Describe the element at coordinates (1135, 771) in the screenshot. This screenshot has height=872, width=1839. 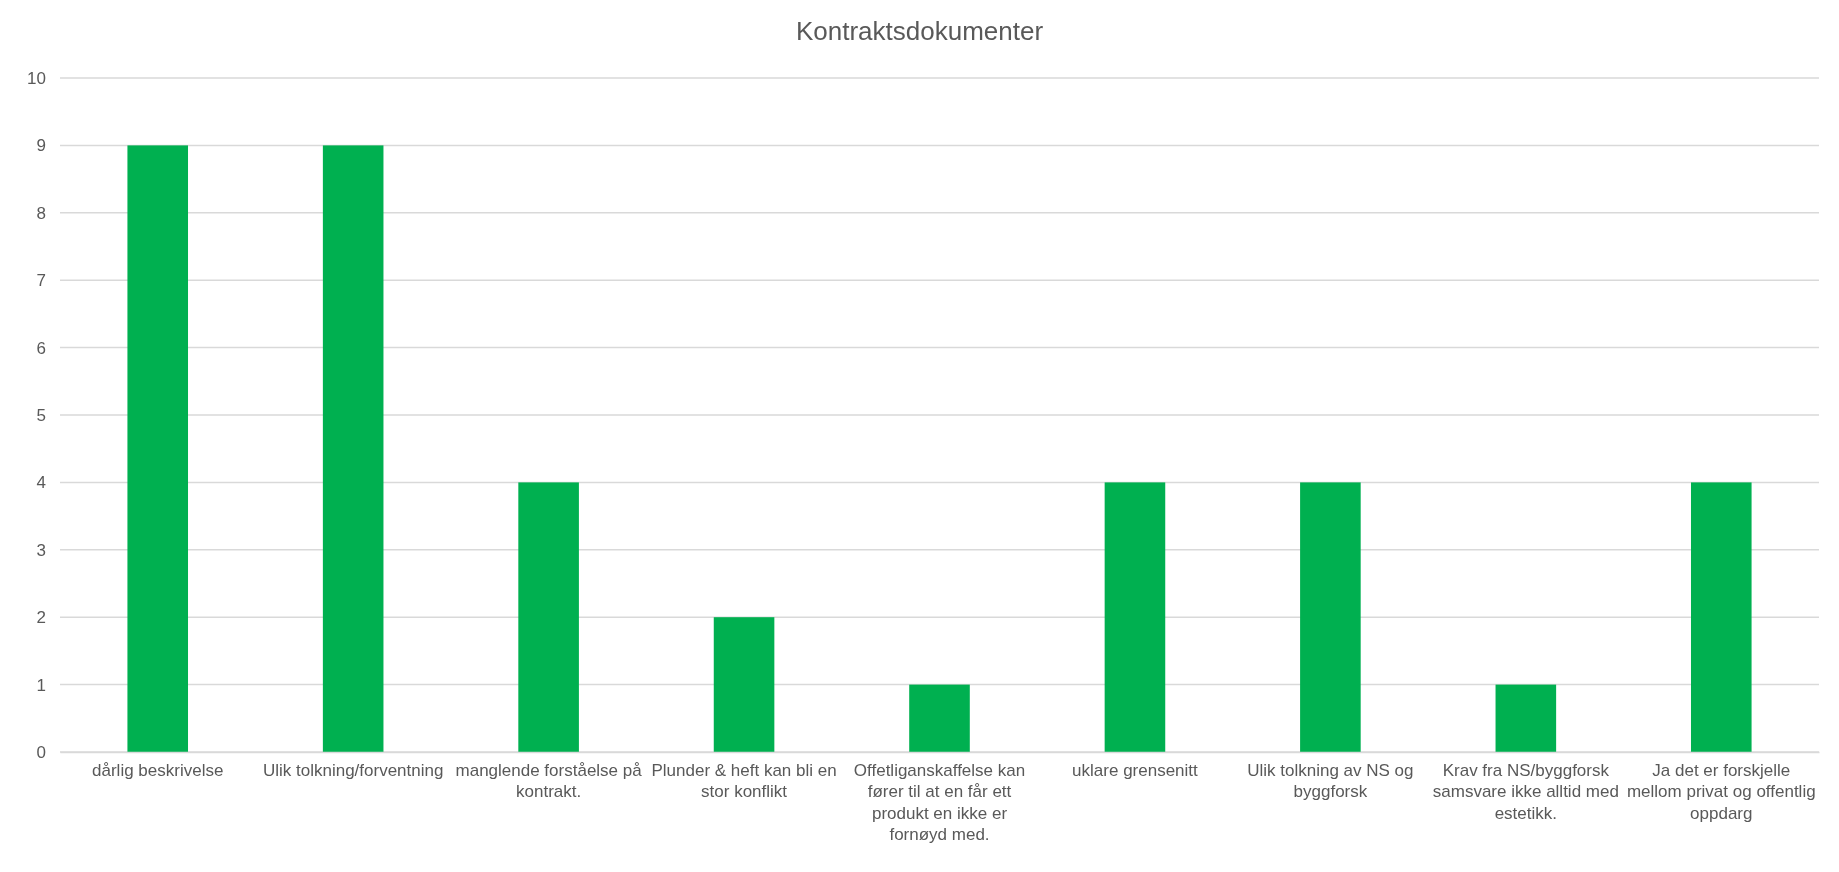
I see `x-tick-label: uklare grensenitt` at that location.